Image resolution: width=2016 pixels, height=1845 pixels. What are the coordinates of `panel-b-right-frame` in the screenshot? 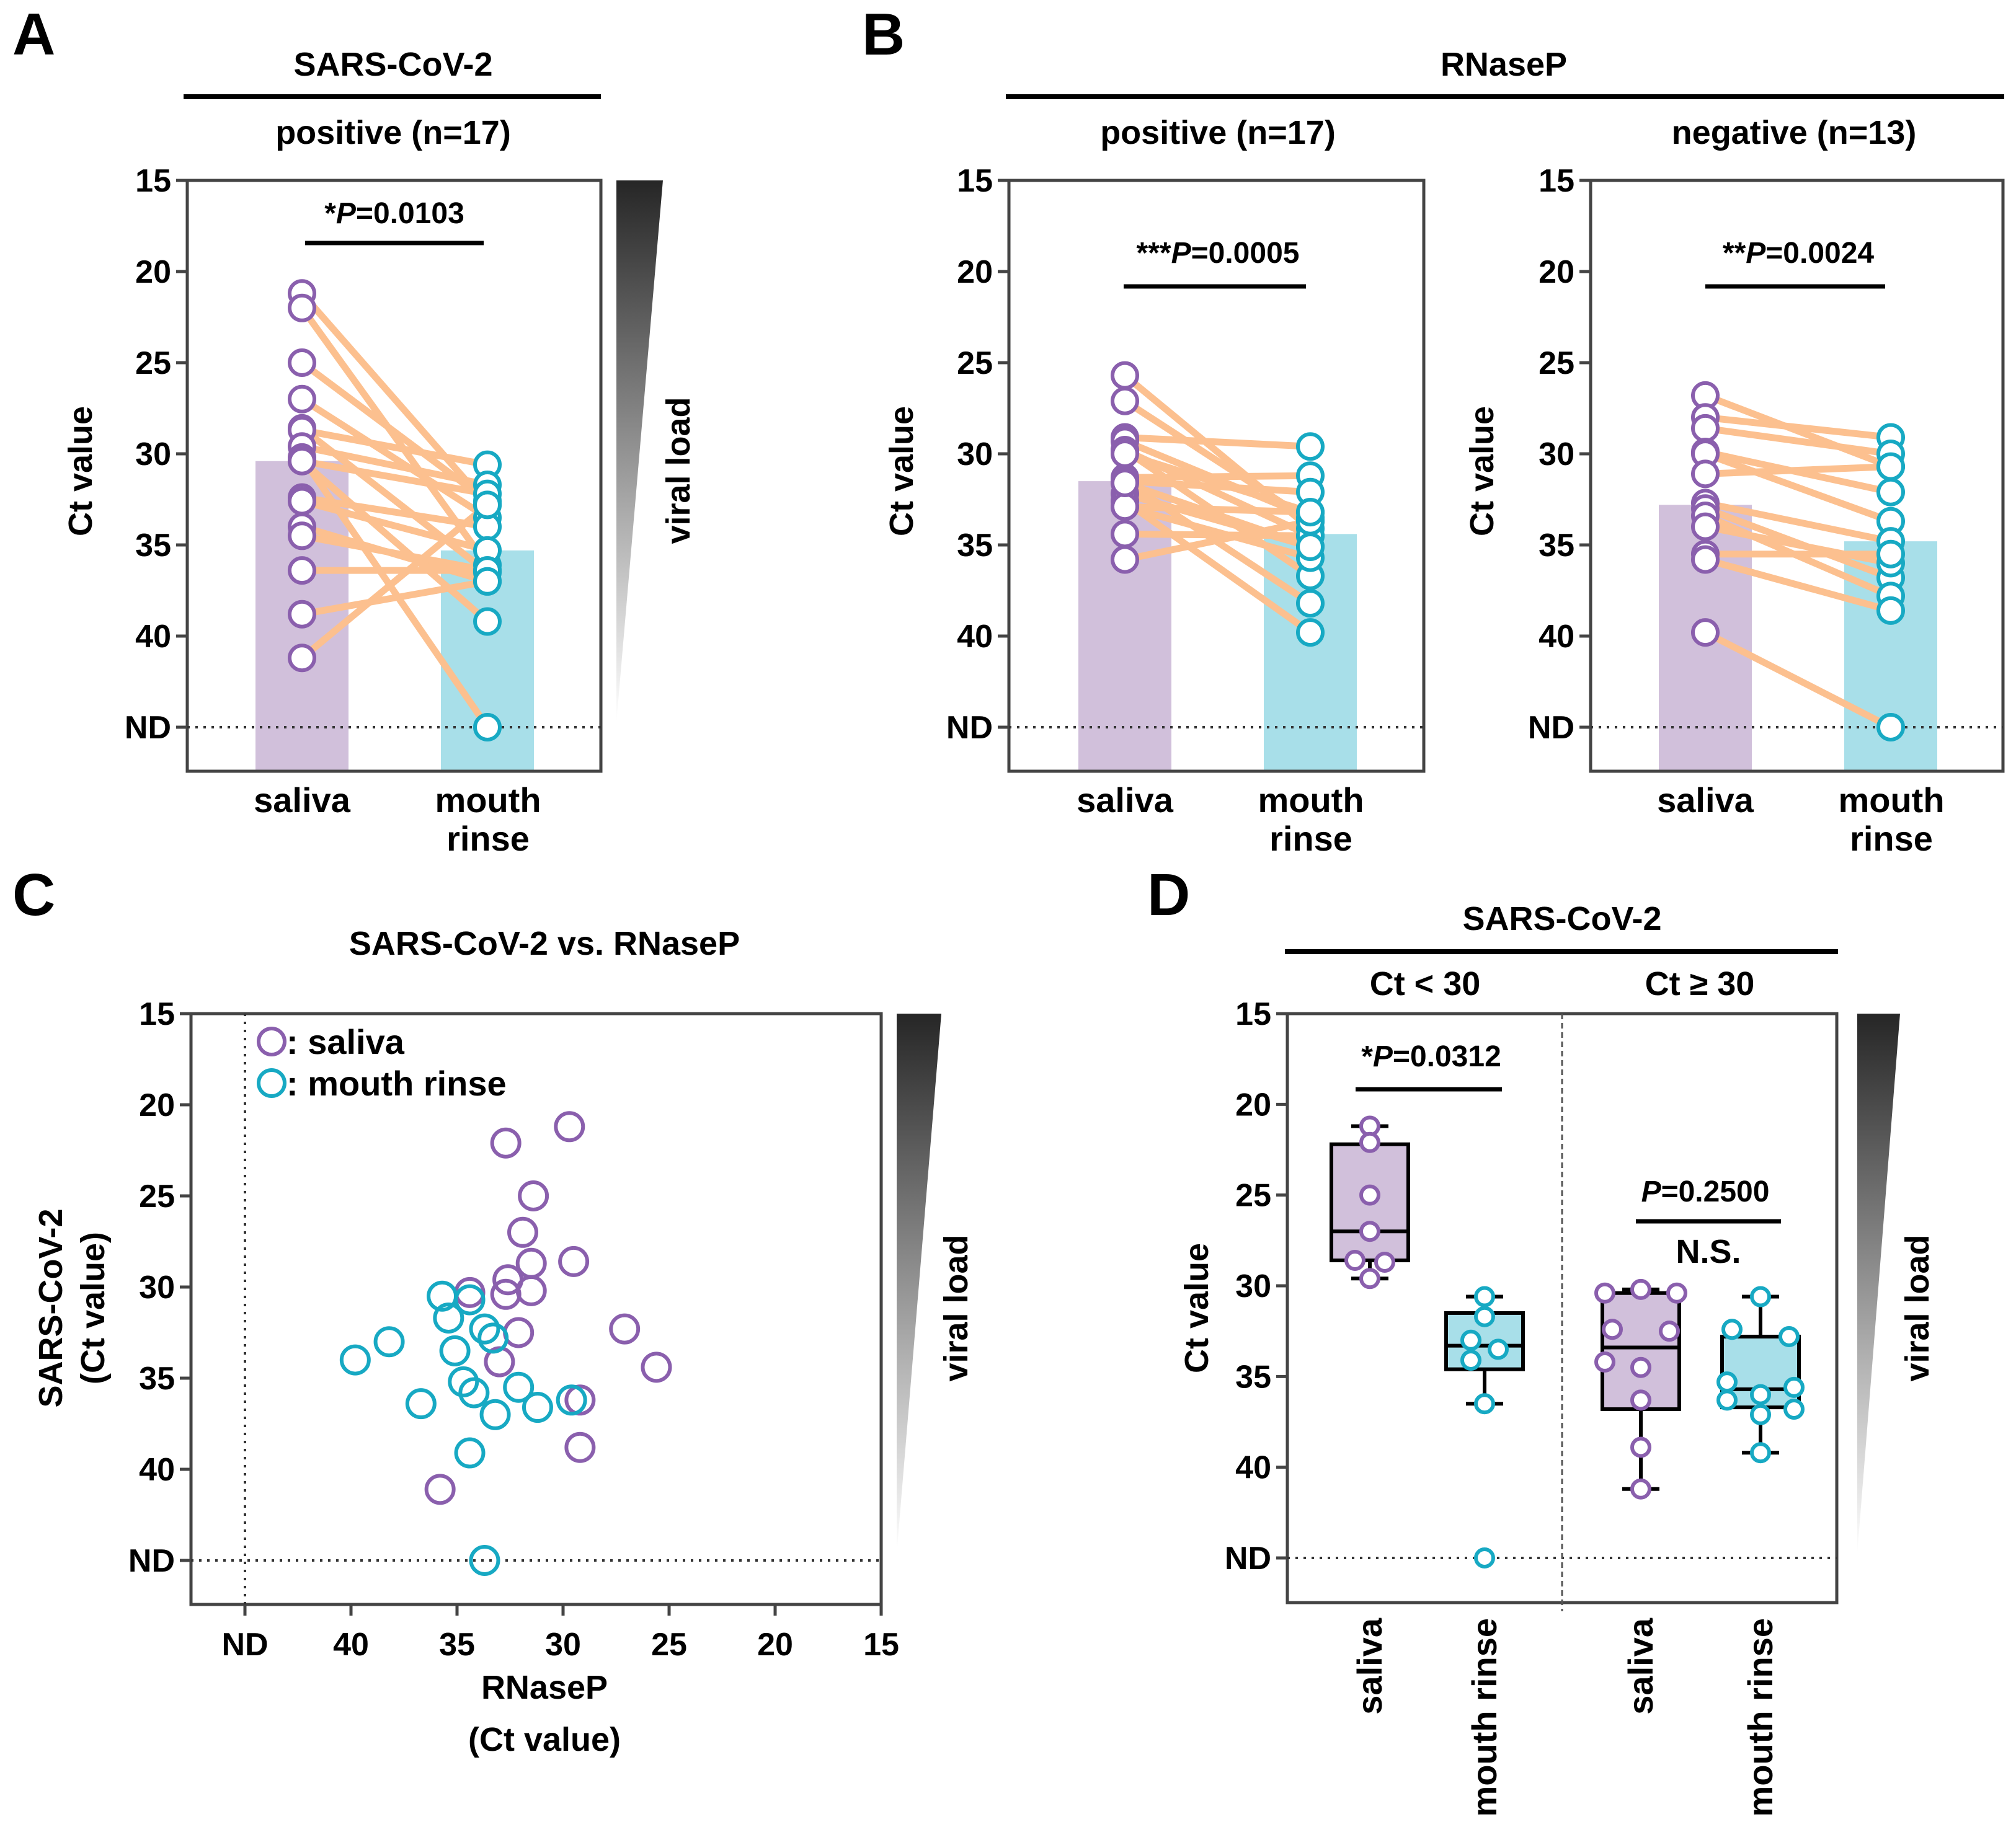 It's located at (1797, 476).